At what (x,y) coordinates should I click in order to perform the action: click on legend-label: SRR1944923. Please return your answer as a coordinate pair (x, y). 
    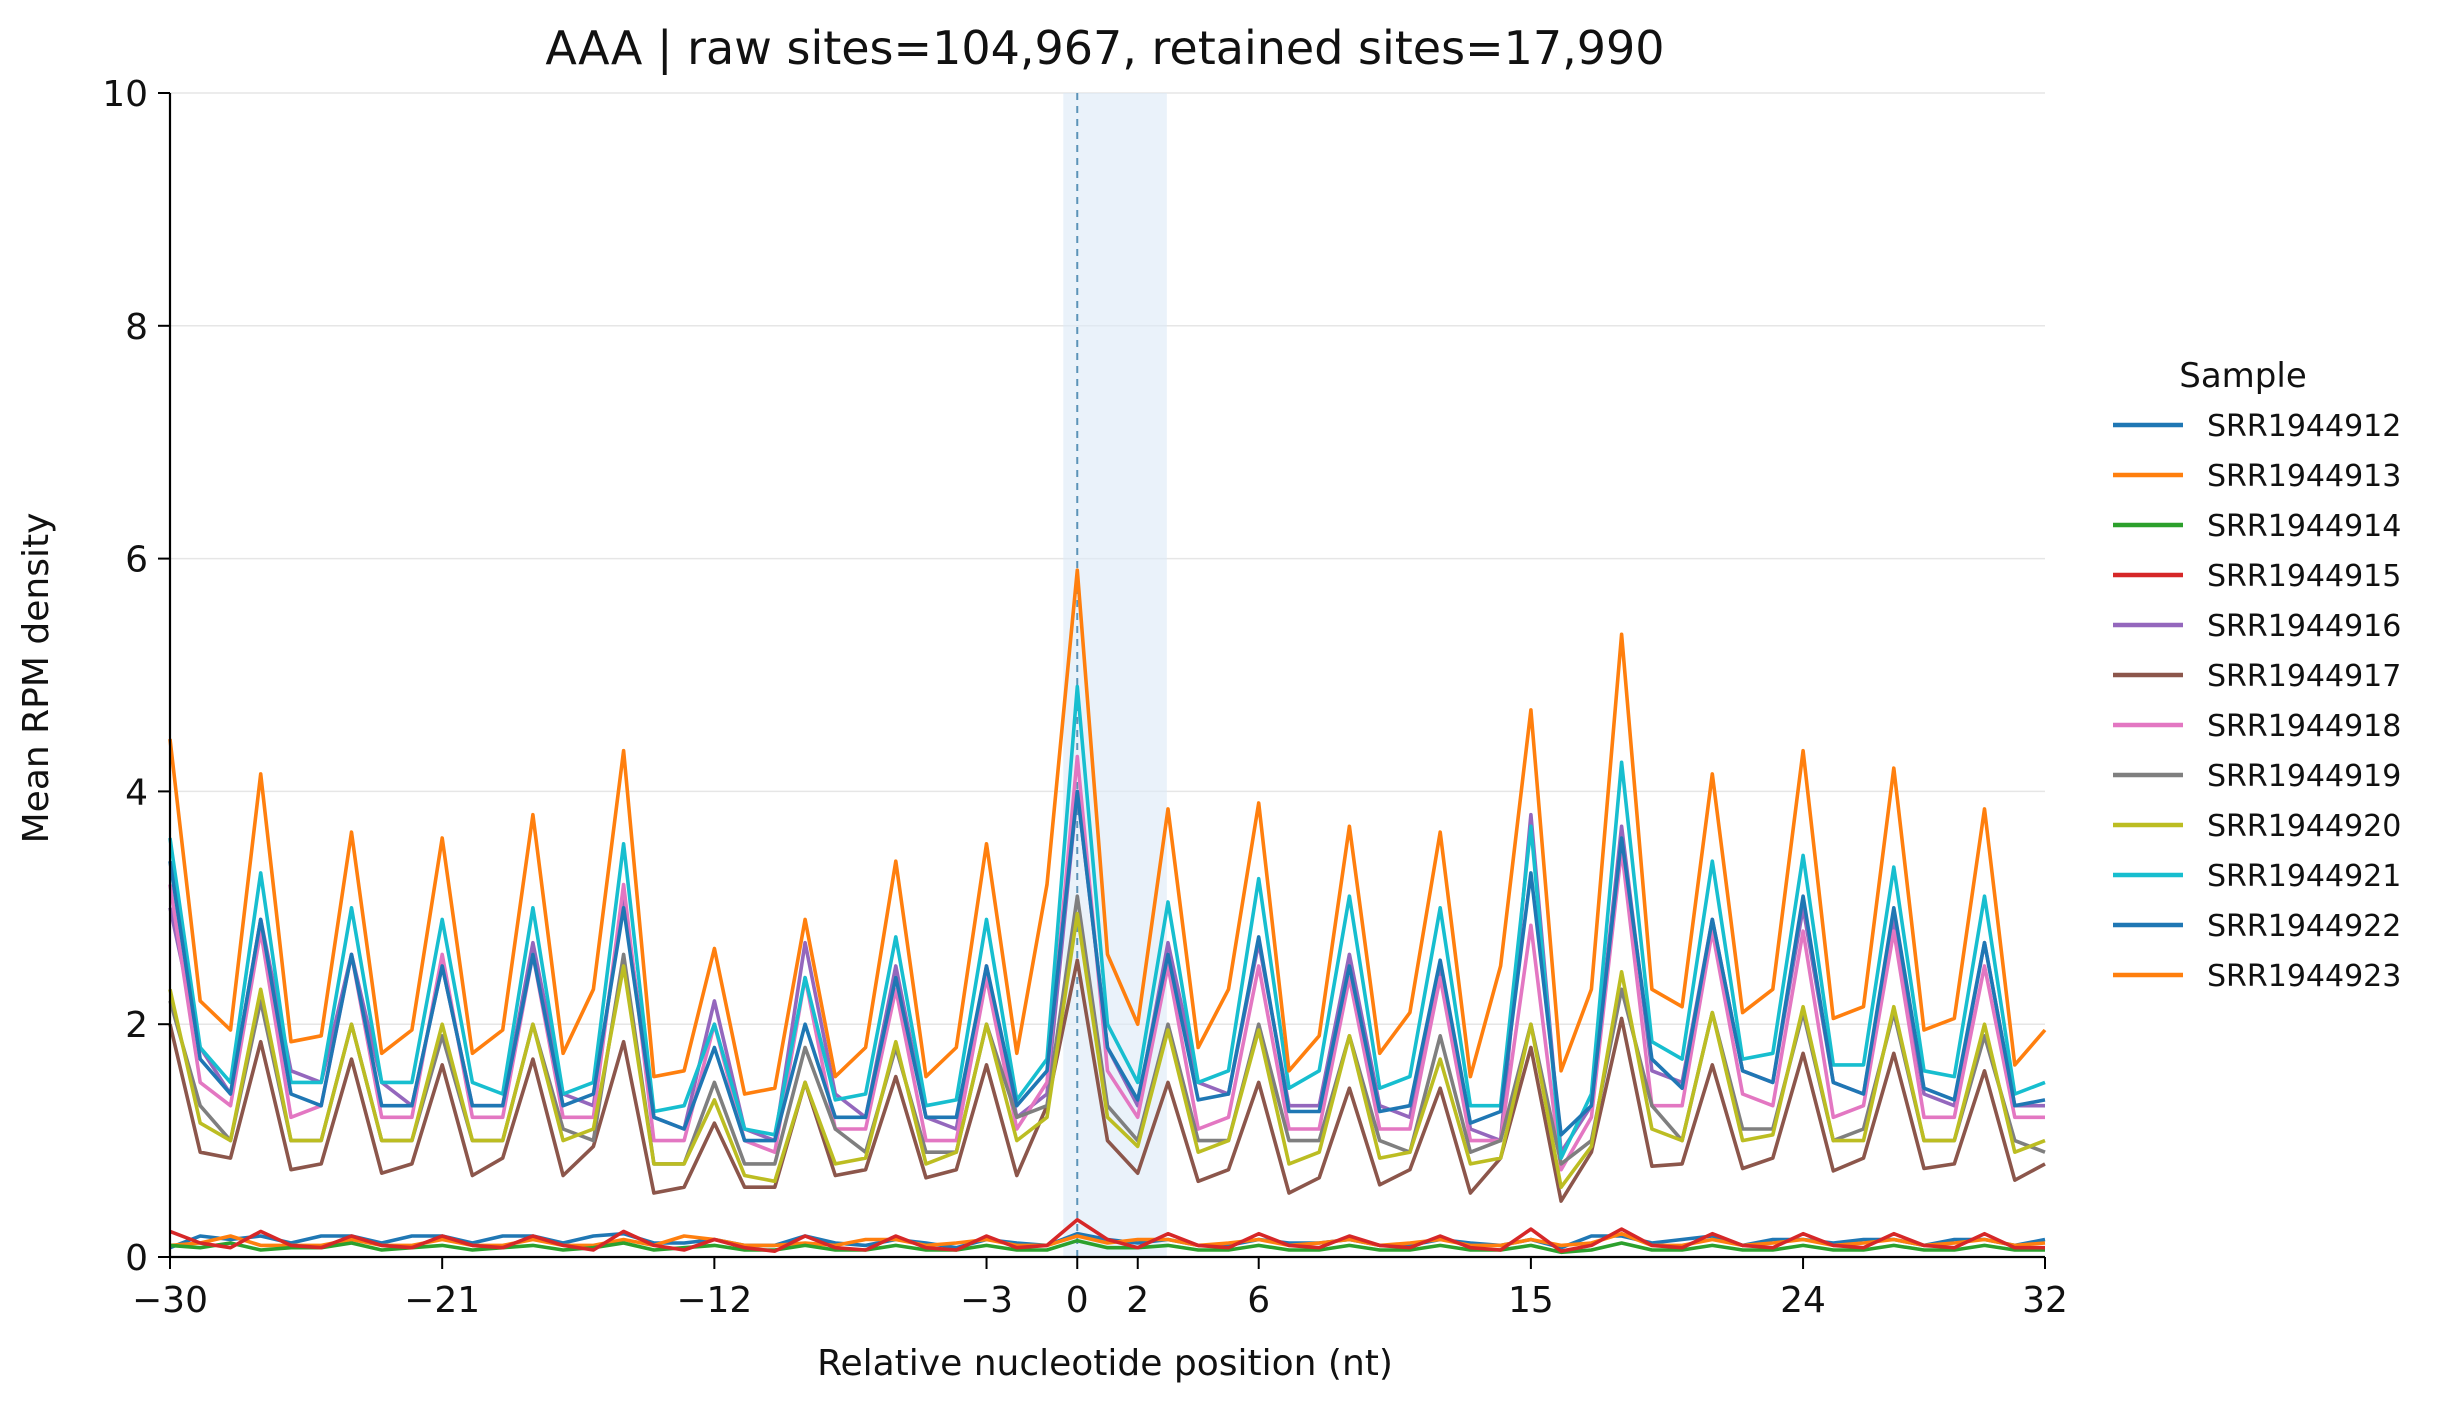
    Looking at the image, I should click on (2304, 976).